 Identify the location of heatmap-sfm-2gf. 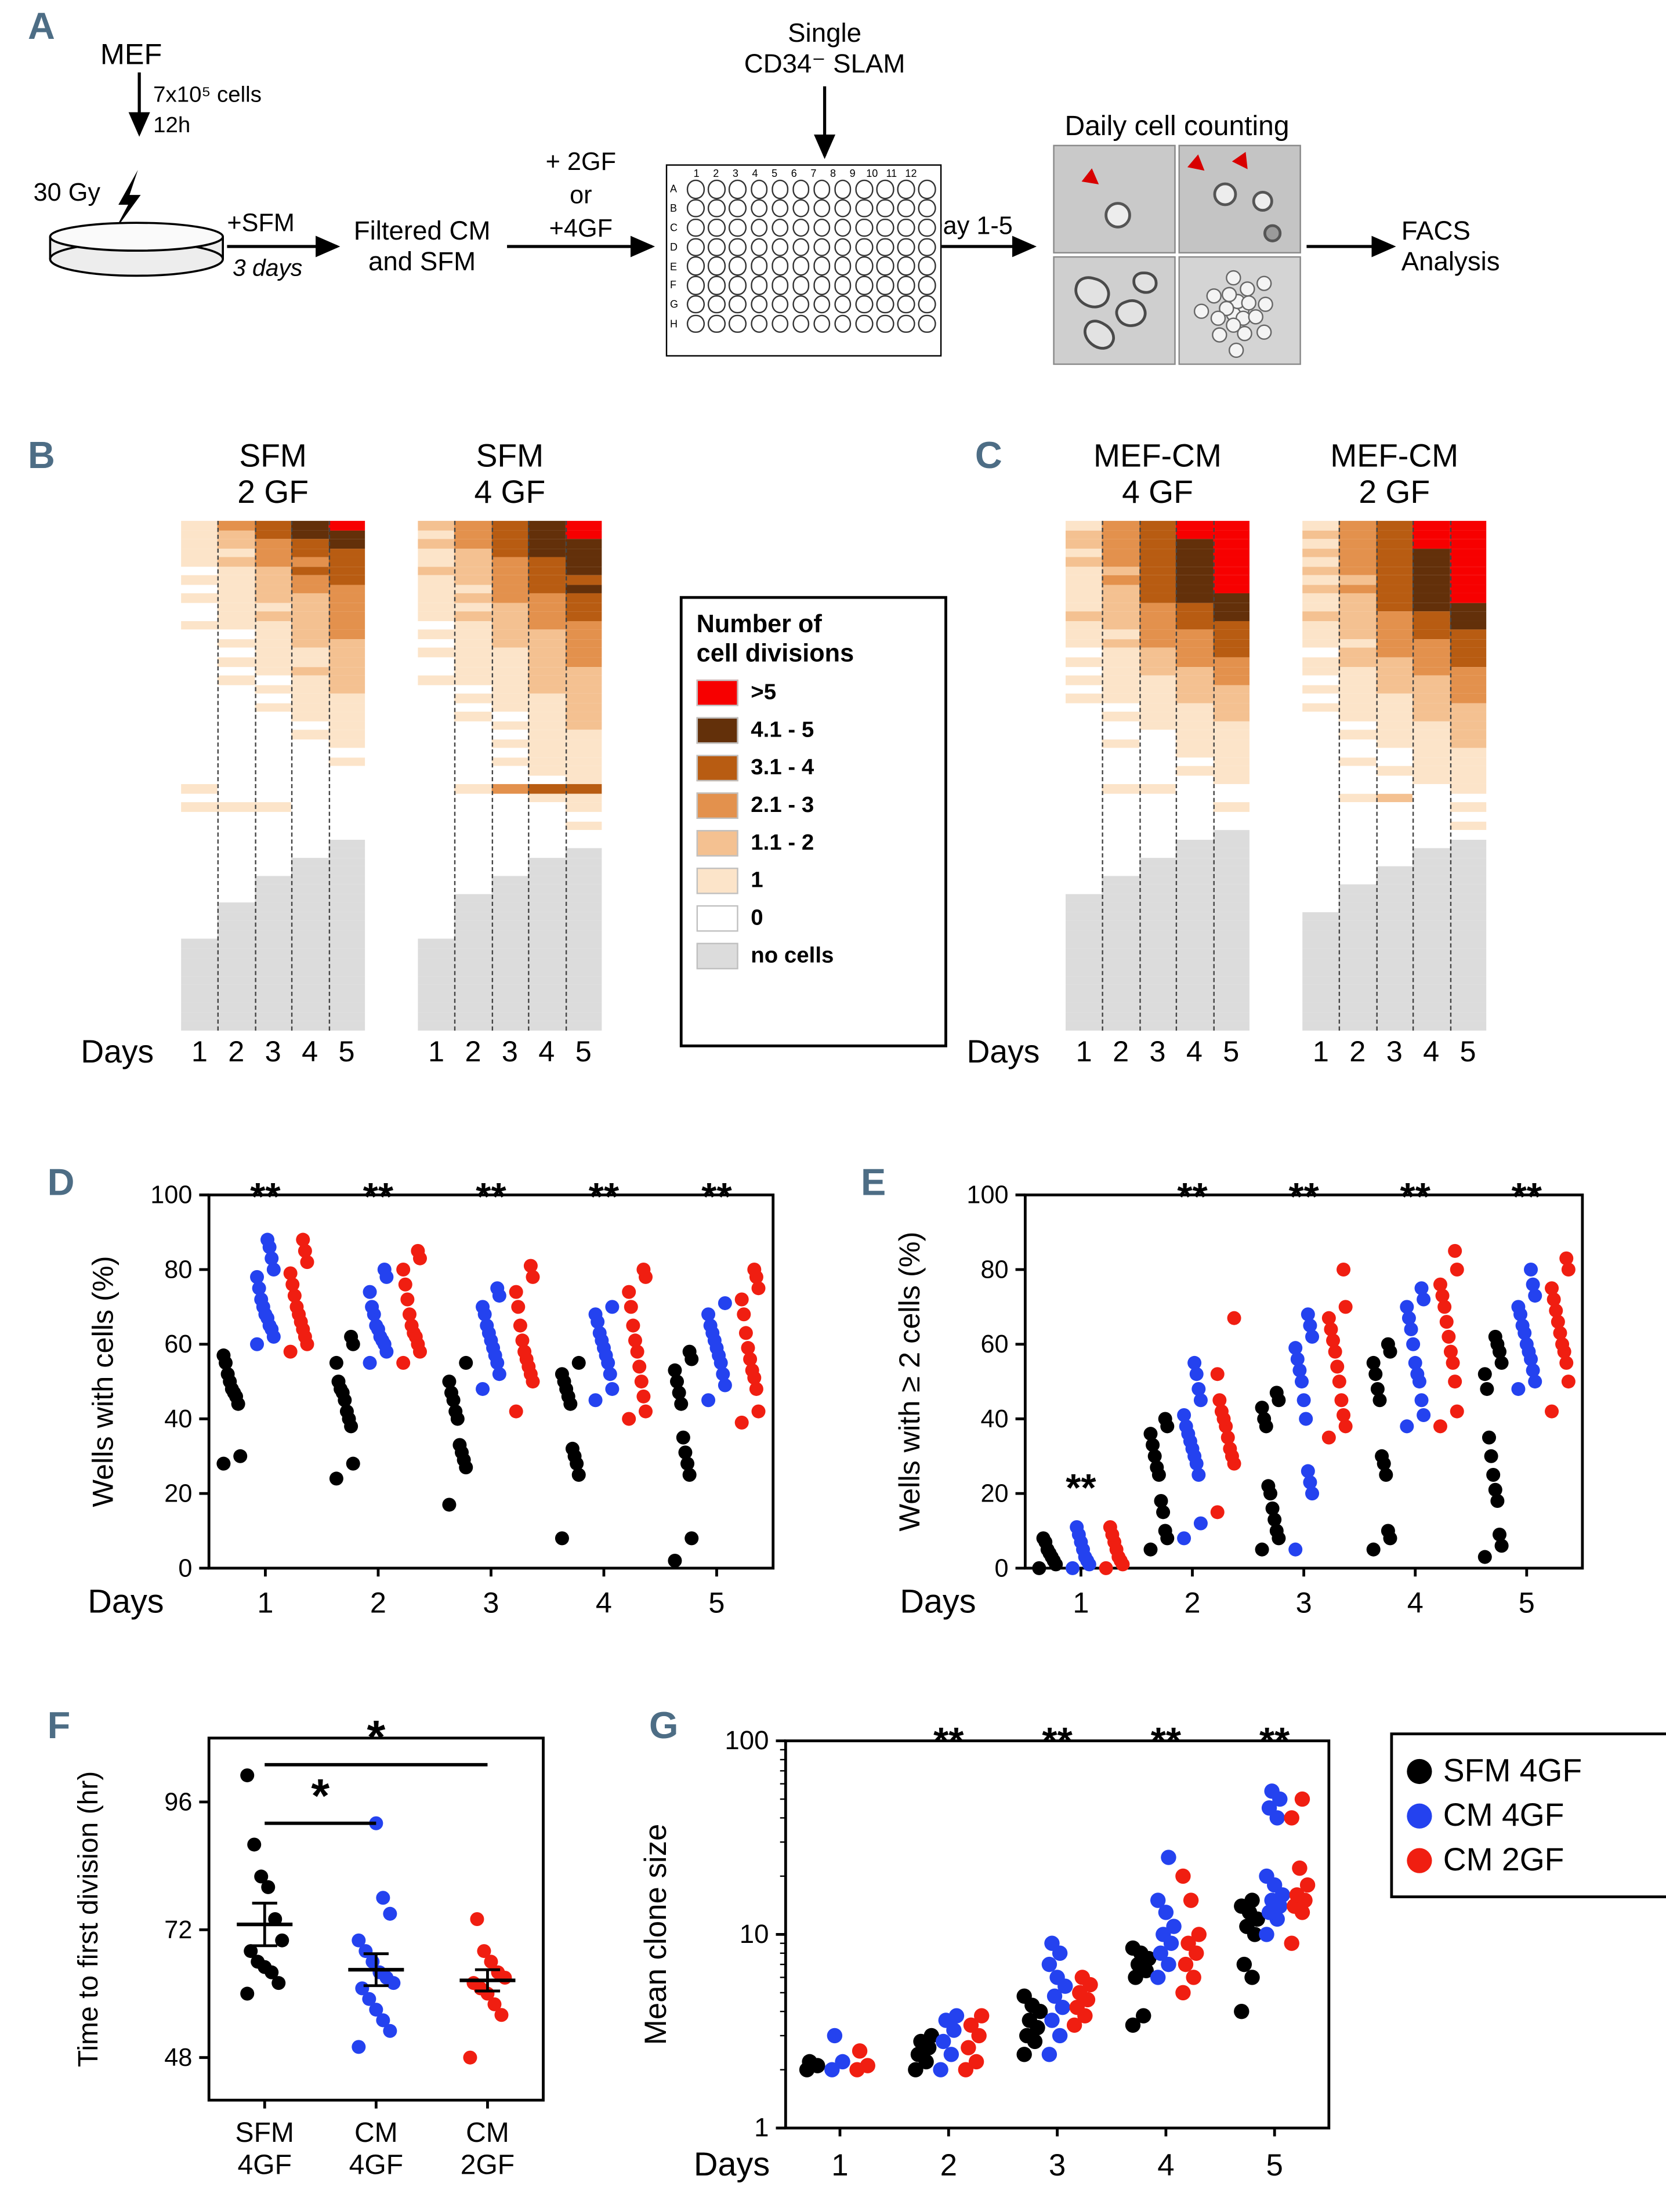
(273, 776).